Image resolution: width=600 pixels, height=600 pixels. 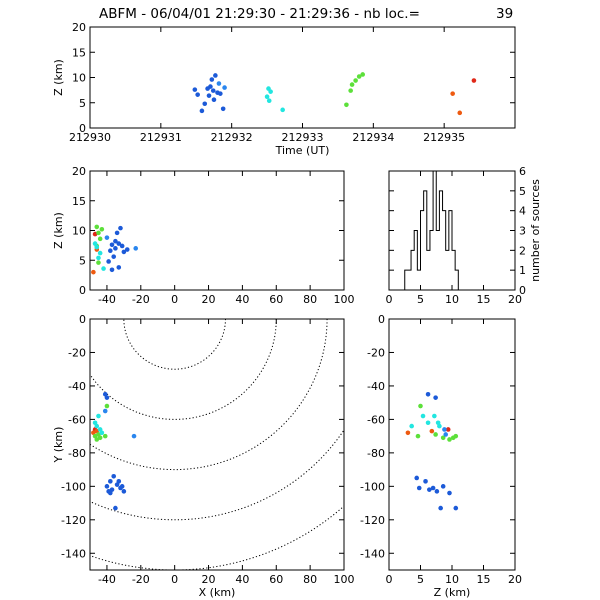 I want to click on x-tick-label: 80, so click(x=310, y=299).